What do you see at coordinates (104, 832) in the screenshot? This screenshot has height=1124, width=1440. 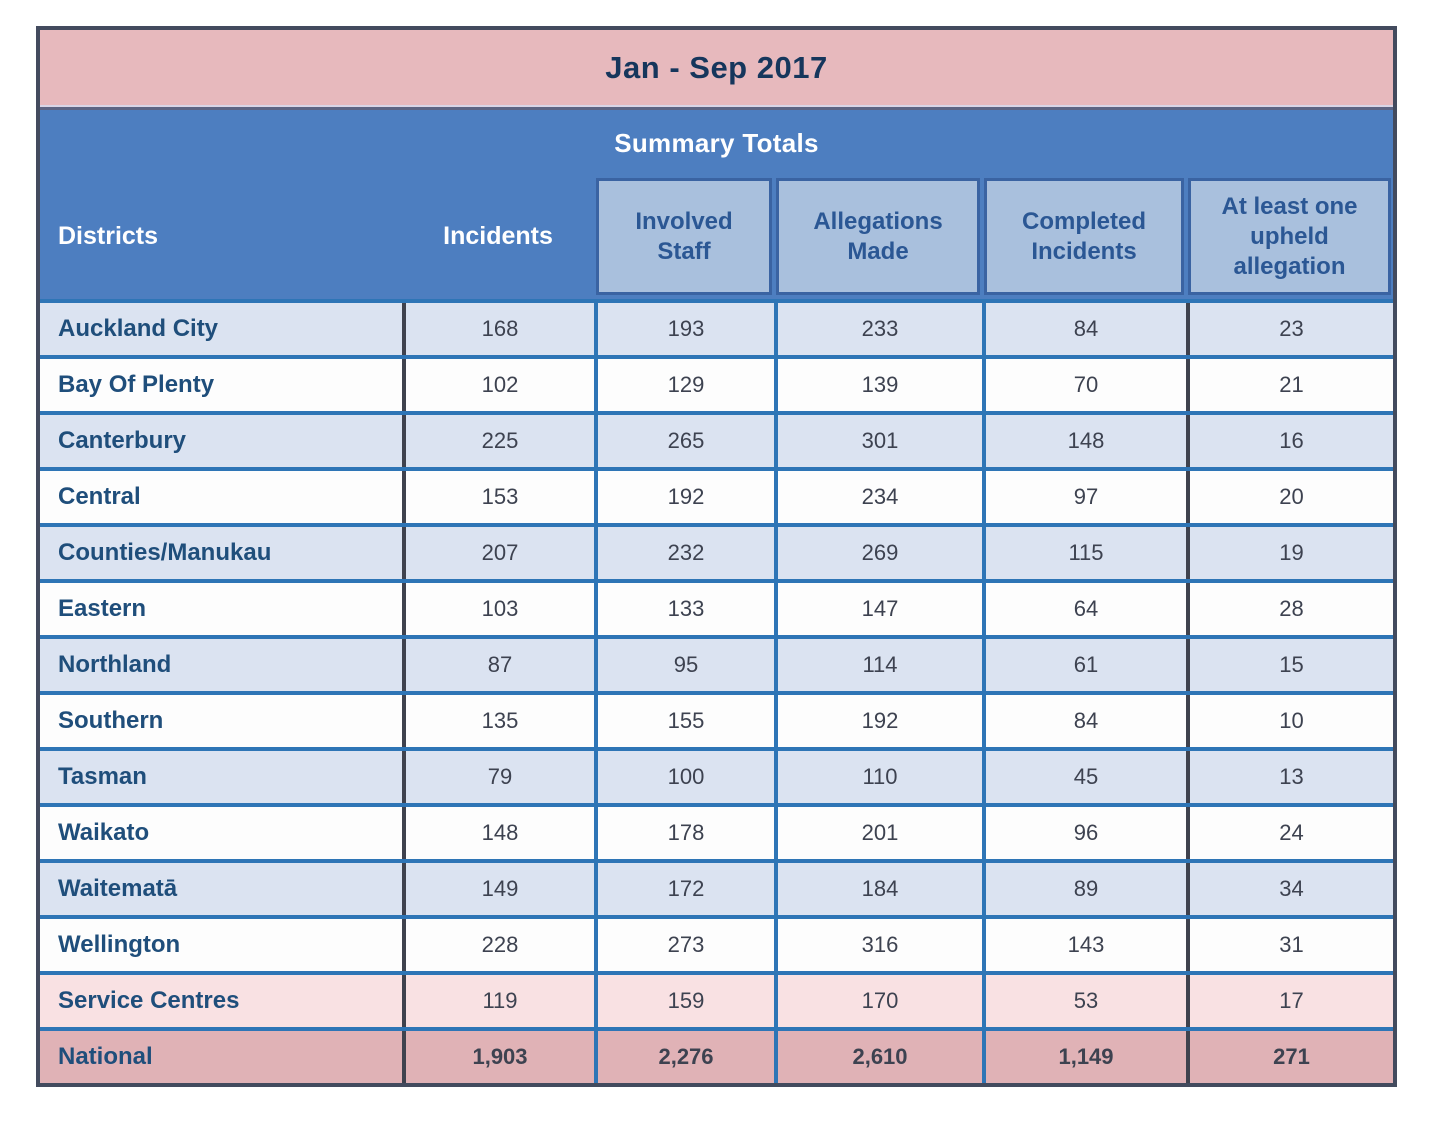 I see `district-cell: Waikato` at bounding box center [104, 832].